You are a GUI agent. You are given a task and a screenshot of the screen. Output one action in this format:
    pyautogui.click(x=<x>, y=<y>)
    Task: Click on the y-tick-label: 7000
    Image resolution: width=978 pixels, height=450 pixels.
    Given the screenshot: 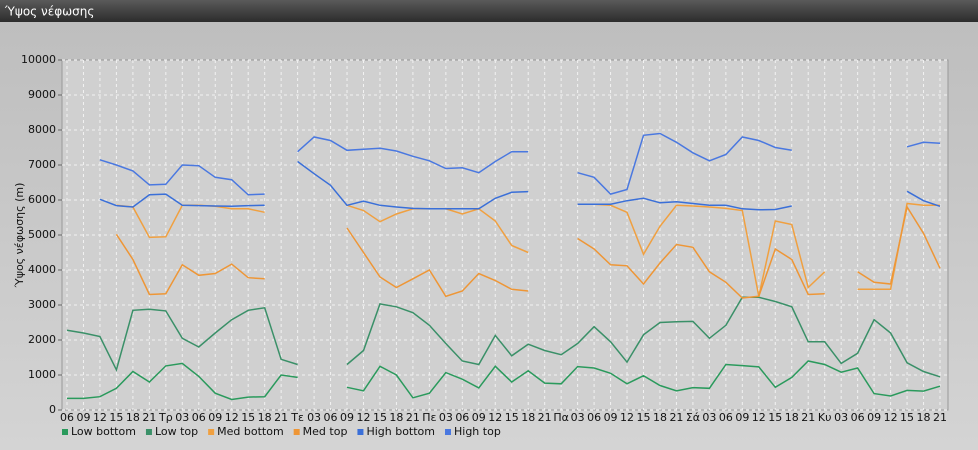 What is the action you would take?
    pyautogui.click(x=42, y=164)
    